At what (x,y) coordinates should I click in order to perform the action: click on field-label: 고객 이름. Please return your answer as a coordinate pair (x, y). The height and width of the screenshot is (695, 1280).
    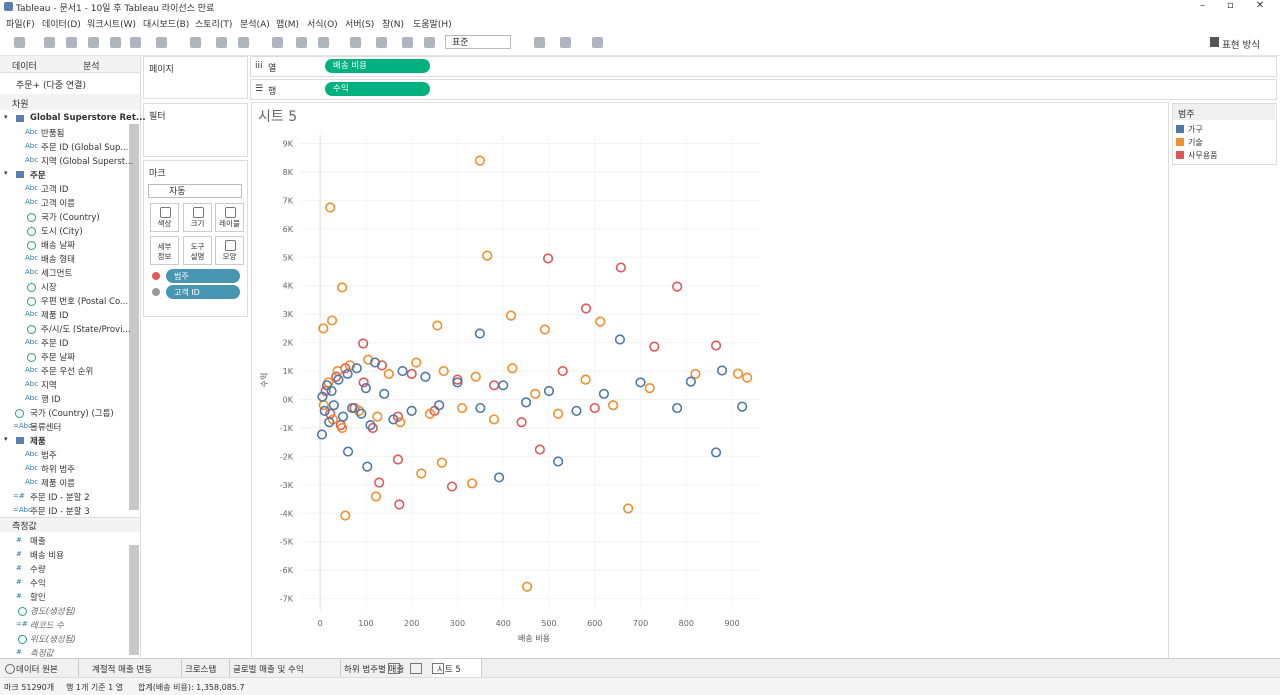
    Looking at the image, I should click on (58, 204).